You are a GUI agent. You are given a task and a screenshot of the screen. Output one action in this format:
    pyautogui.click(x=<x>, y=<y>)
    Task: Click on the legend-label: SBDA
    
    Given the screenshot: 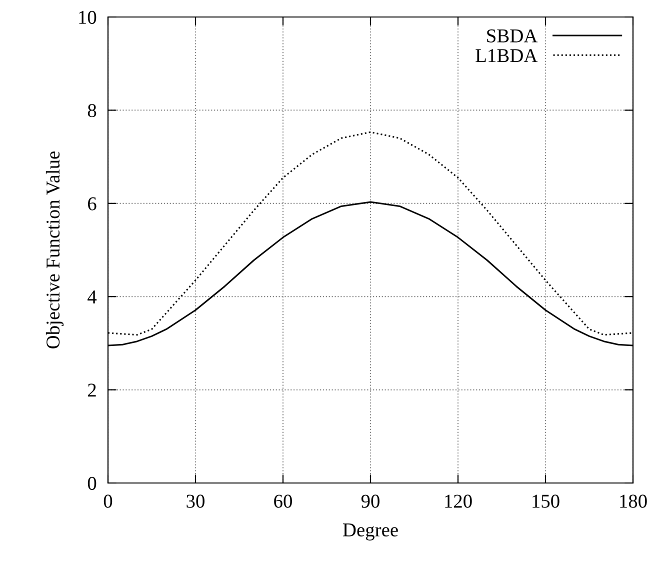 What is the action you would take?
    pyautogui.click(x=512, y=35)
    